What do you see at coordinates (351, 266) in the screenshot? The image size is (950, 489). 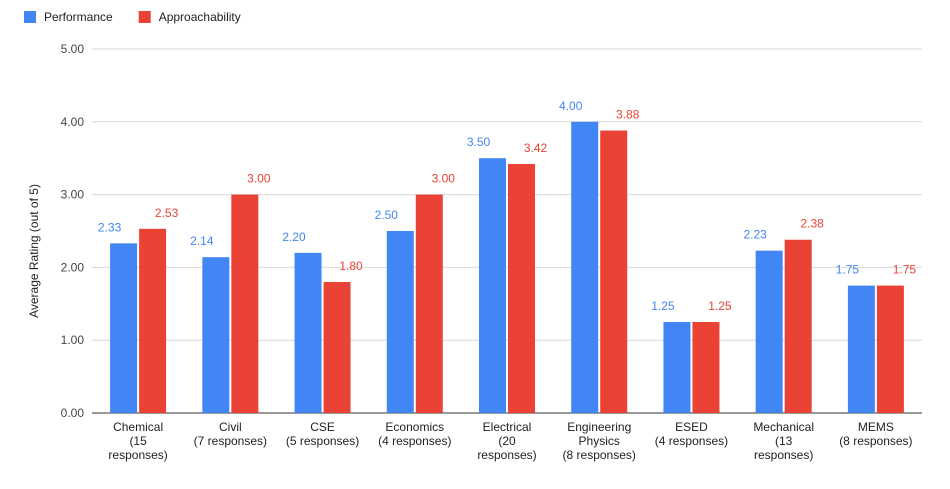 I see `data-label-approachability: 1.80` at bounding box center [351, 266].